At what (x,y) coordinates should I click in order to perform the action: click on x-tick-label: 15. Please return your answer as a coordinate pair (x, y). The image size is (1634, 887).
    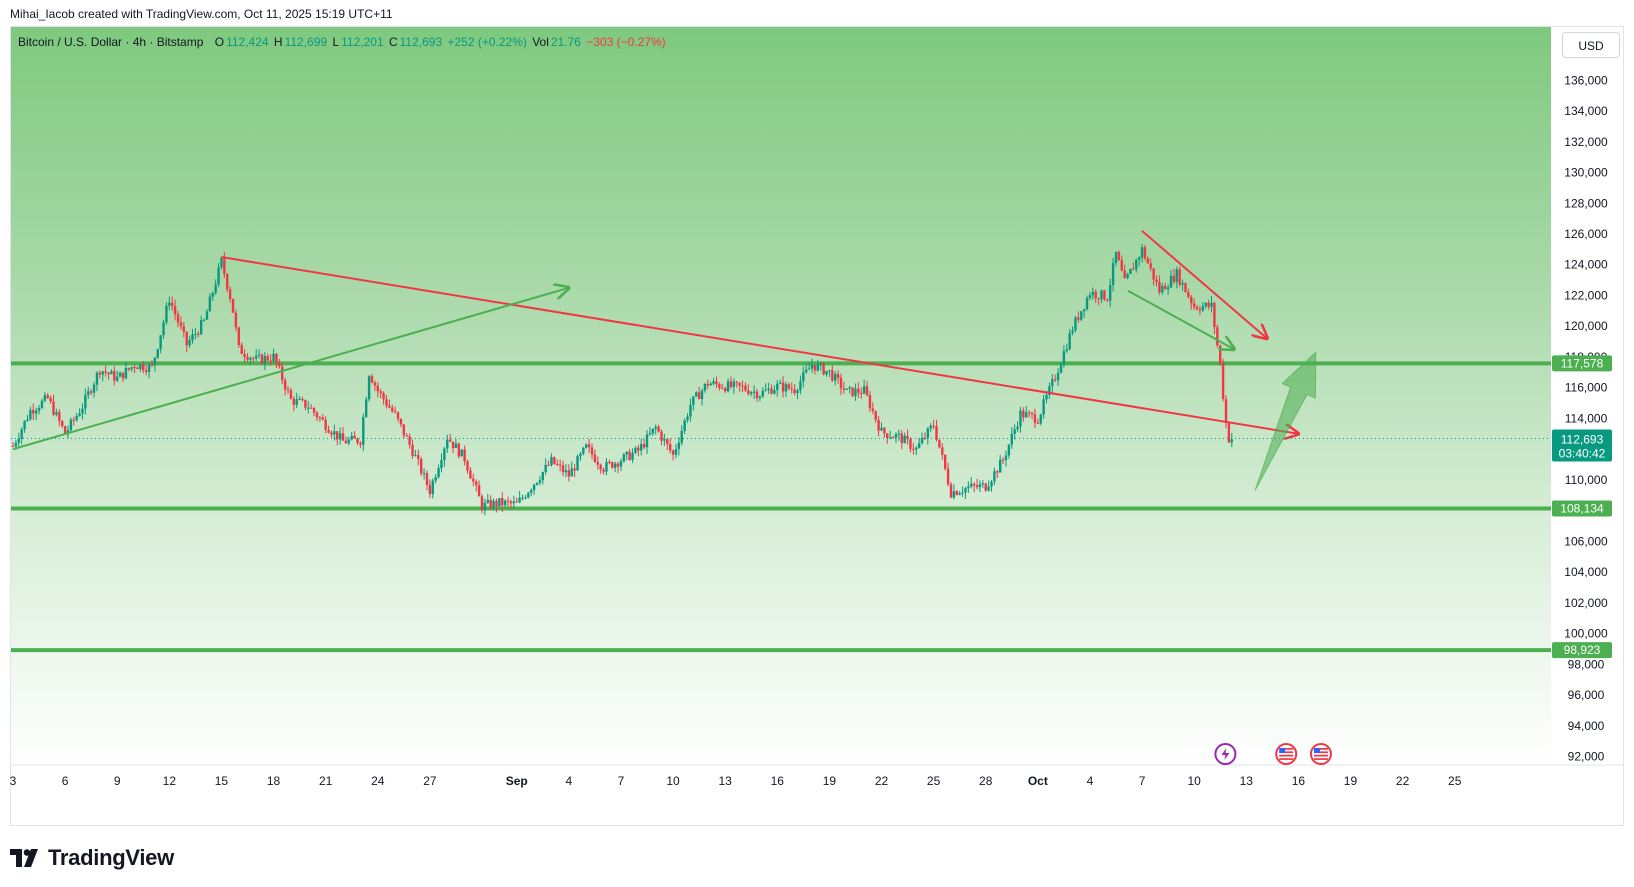
    Looking at the image, I should click on (222, 781).